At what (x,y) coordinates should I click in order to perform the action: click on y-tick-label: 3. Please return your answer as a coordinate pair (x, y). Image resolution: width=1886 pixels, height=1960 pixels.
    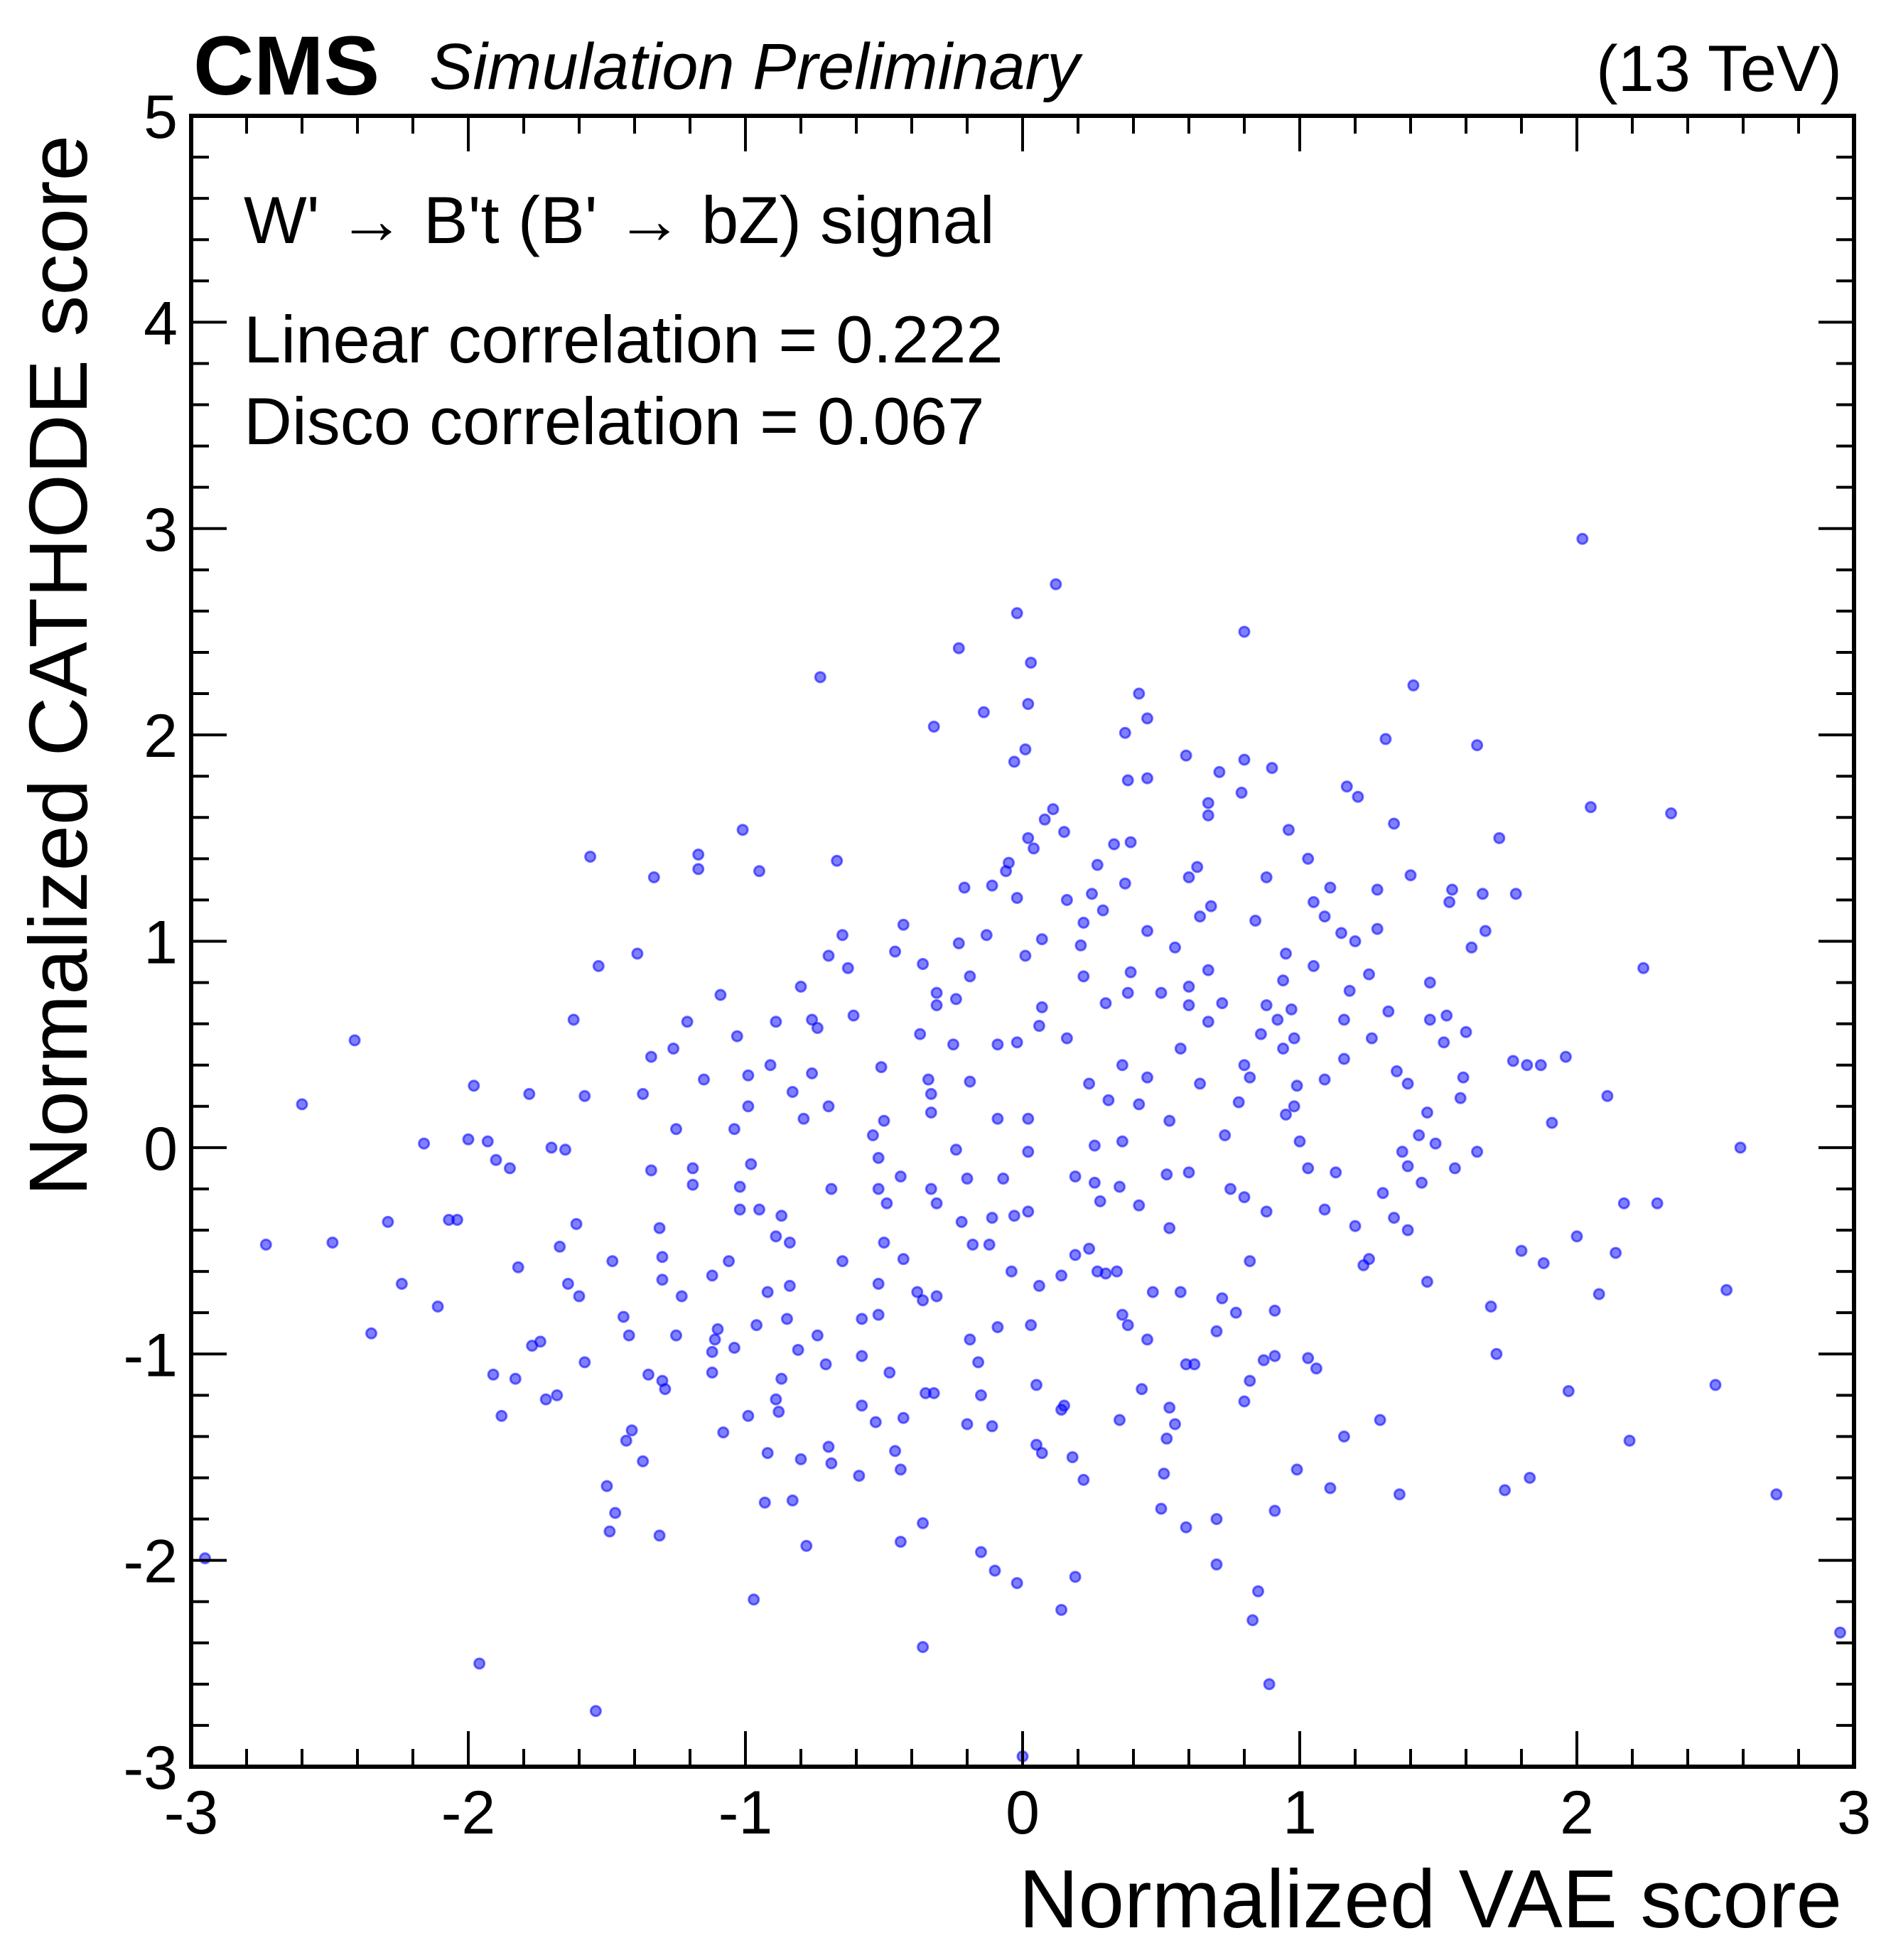
    Looking at the image, I should click on (161, 530).